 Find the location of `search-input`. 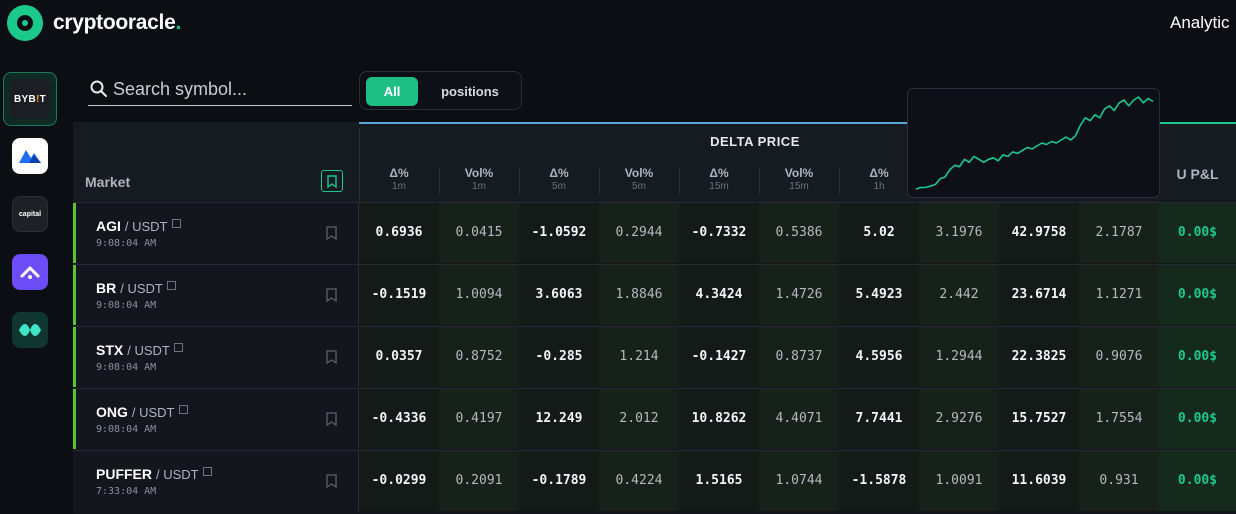

search-input is located at coordinates (230, 89).